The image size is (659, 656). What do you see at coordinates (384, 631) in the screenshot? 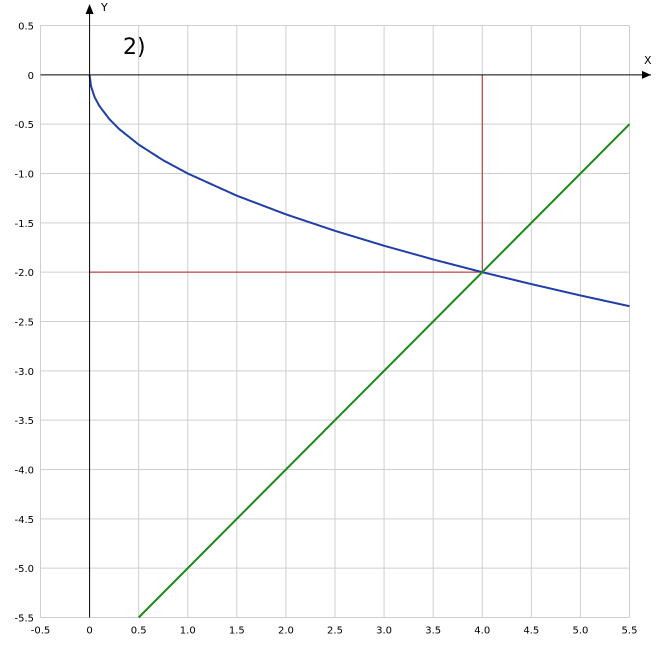
I see `x-tick-label: 3.0` at bounding box center [384, 631].